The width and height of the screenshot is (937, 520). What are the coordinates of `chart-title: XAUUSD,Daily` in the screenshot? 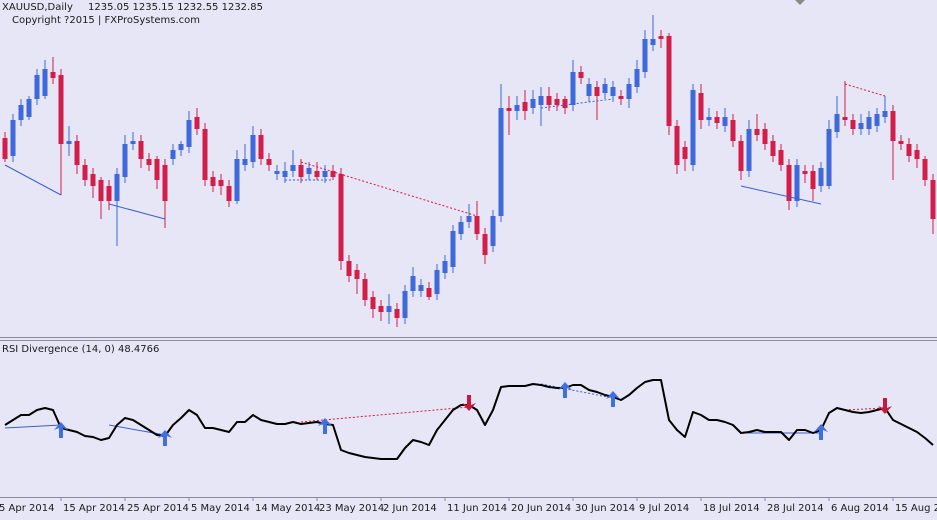 It's located at (37, 7).